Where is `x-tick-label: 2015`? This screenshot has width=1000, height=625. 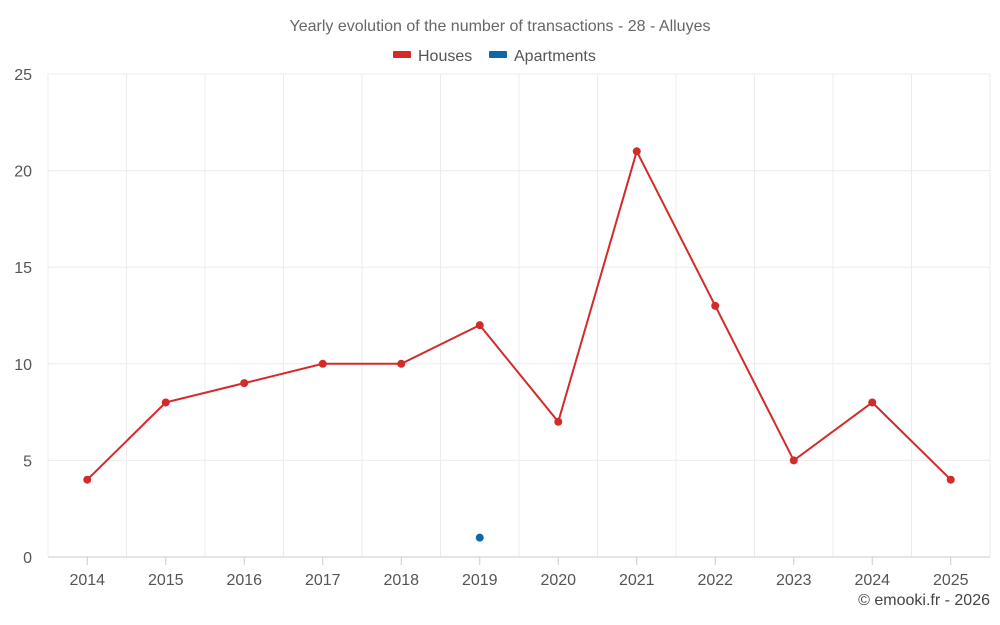
x-tick-label: 2015 is located at coordinates (166, 580).